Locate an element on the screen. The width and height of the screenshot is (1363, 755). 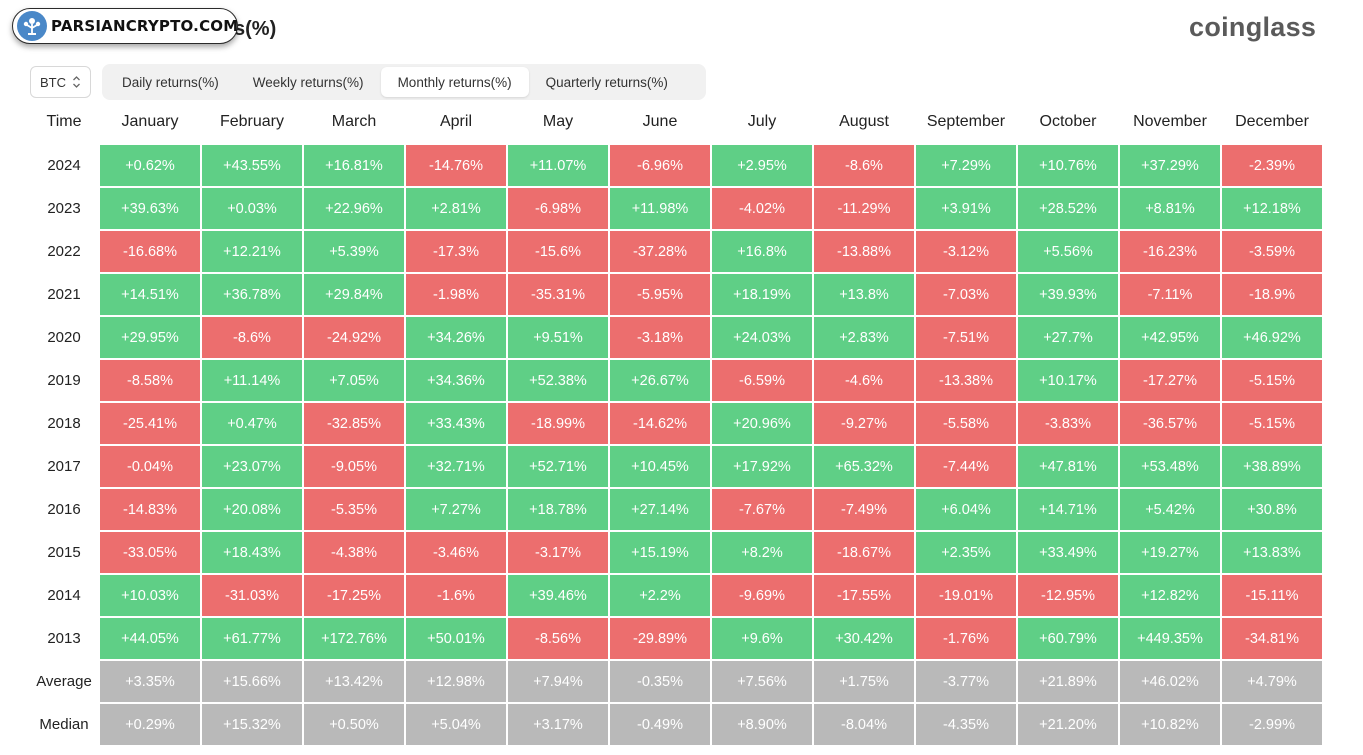
column-header-january: January is located at coordinates (150, 121).